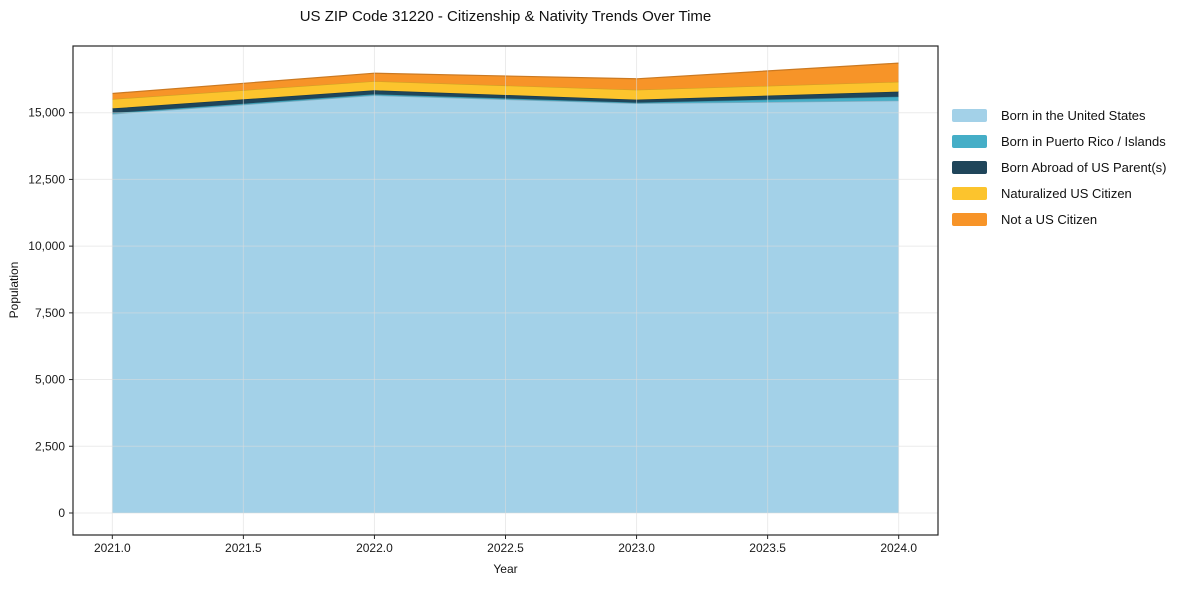 This screenshot has height=590, width=1189. Describe the element at coordinates (1083, 141) in the screenshot. I see `legend-label: Born in Puerto Rico / Islands` at that location.